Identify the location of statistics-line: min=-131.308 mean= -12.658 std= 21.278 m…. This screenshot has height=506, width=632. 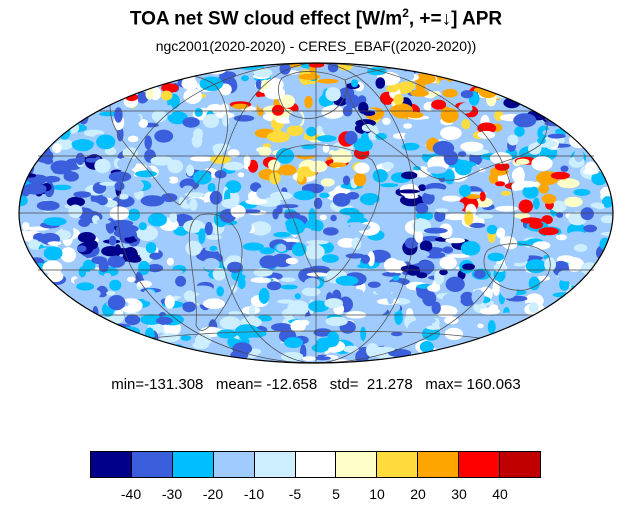
(316, 384).